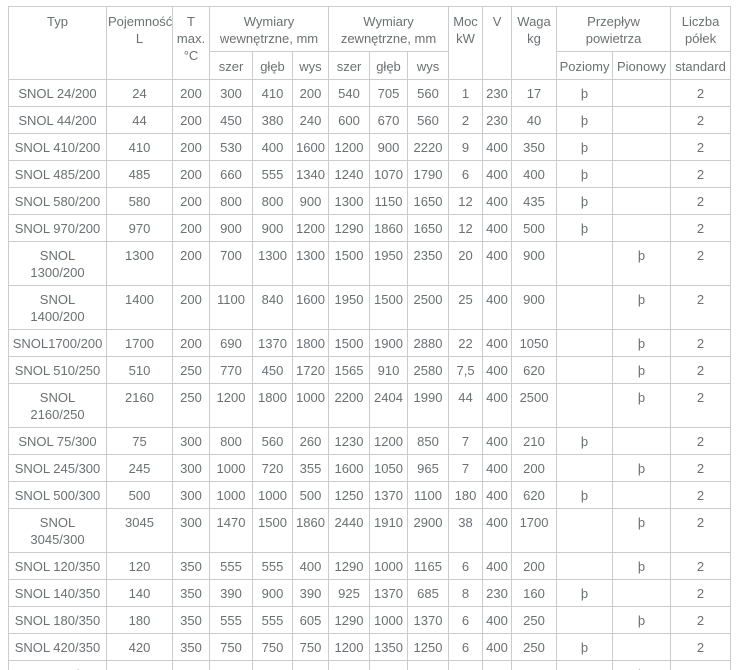  I want to click on cell-wewn-gleb: 410, so click(272, 93).